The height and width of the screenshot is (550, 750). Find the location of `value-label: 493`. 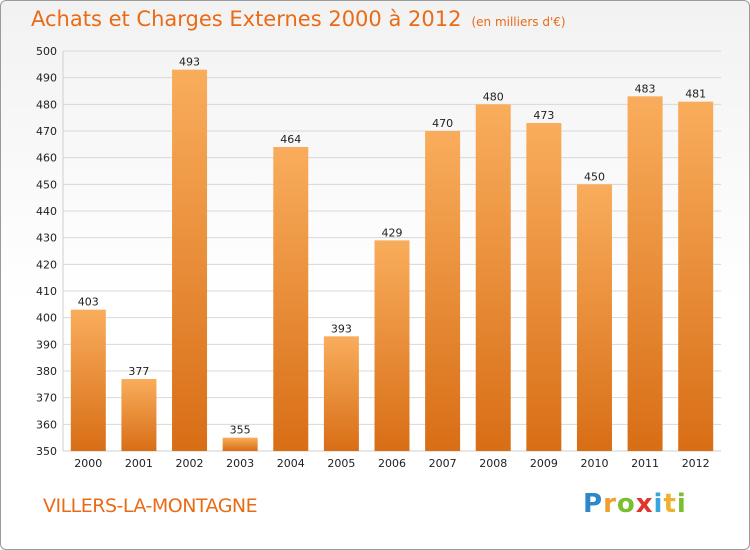

value-label: 493 is located at coordinates (189, 62).